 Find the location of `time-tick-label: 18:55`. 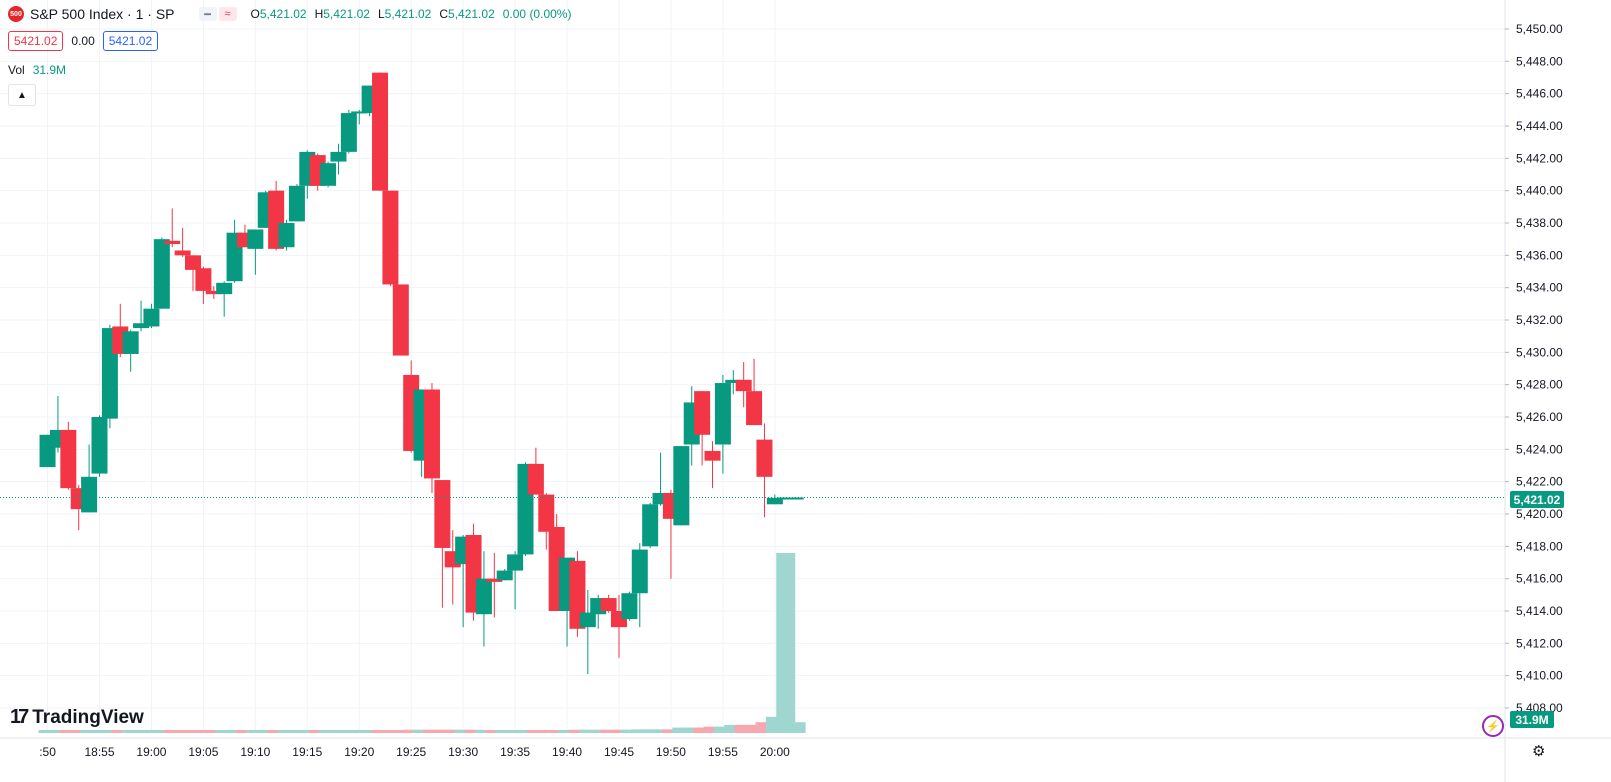

time-tick-label: 18:55 is located at coordinates (99, 752).